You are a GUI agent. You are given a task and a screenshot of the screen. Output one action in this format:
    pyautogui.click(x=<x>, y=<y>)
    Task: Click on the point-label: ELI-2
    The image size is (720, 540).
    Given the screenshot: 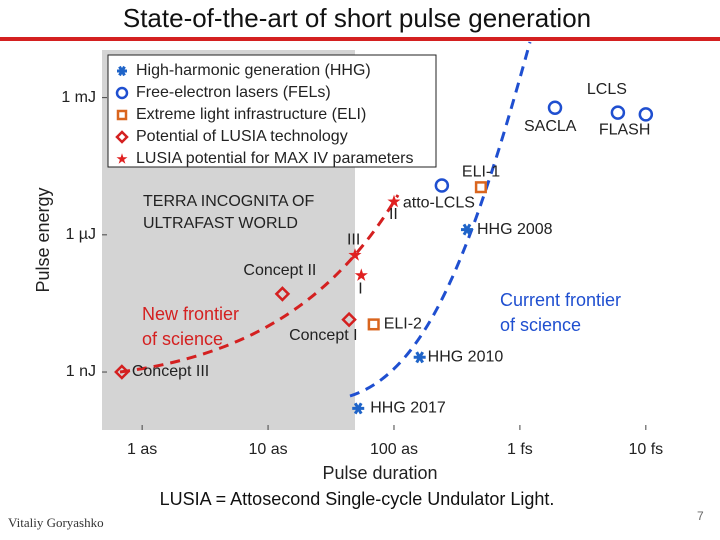 What is the action you would take?
    pyautogui.click(x=403, y=324)
    